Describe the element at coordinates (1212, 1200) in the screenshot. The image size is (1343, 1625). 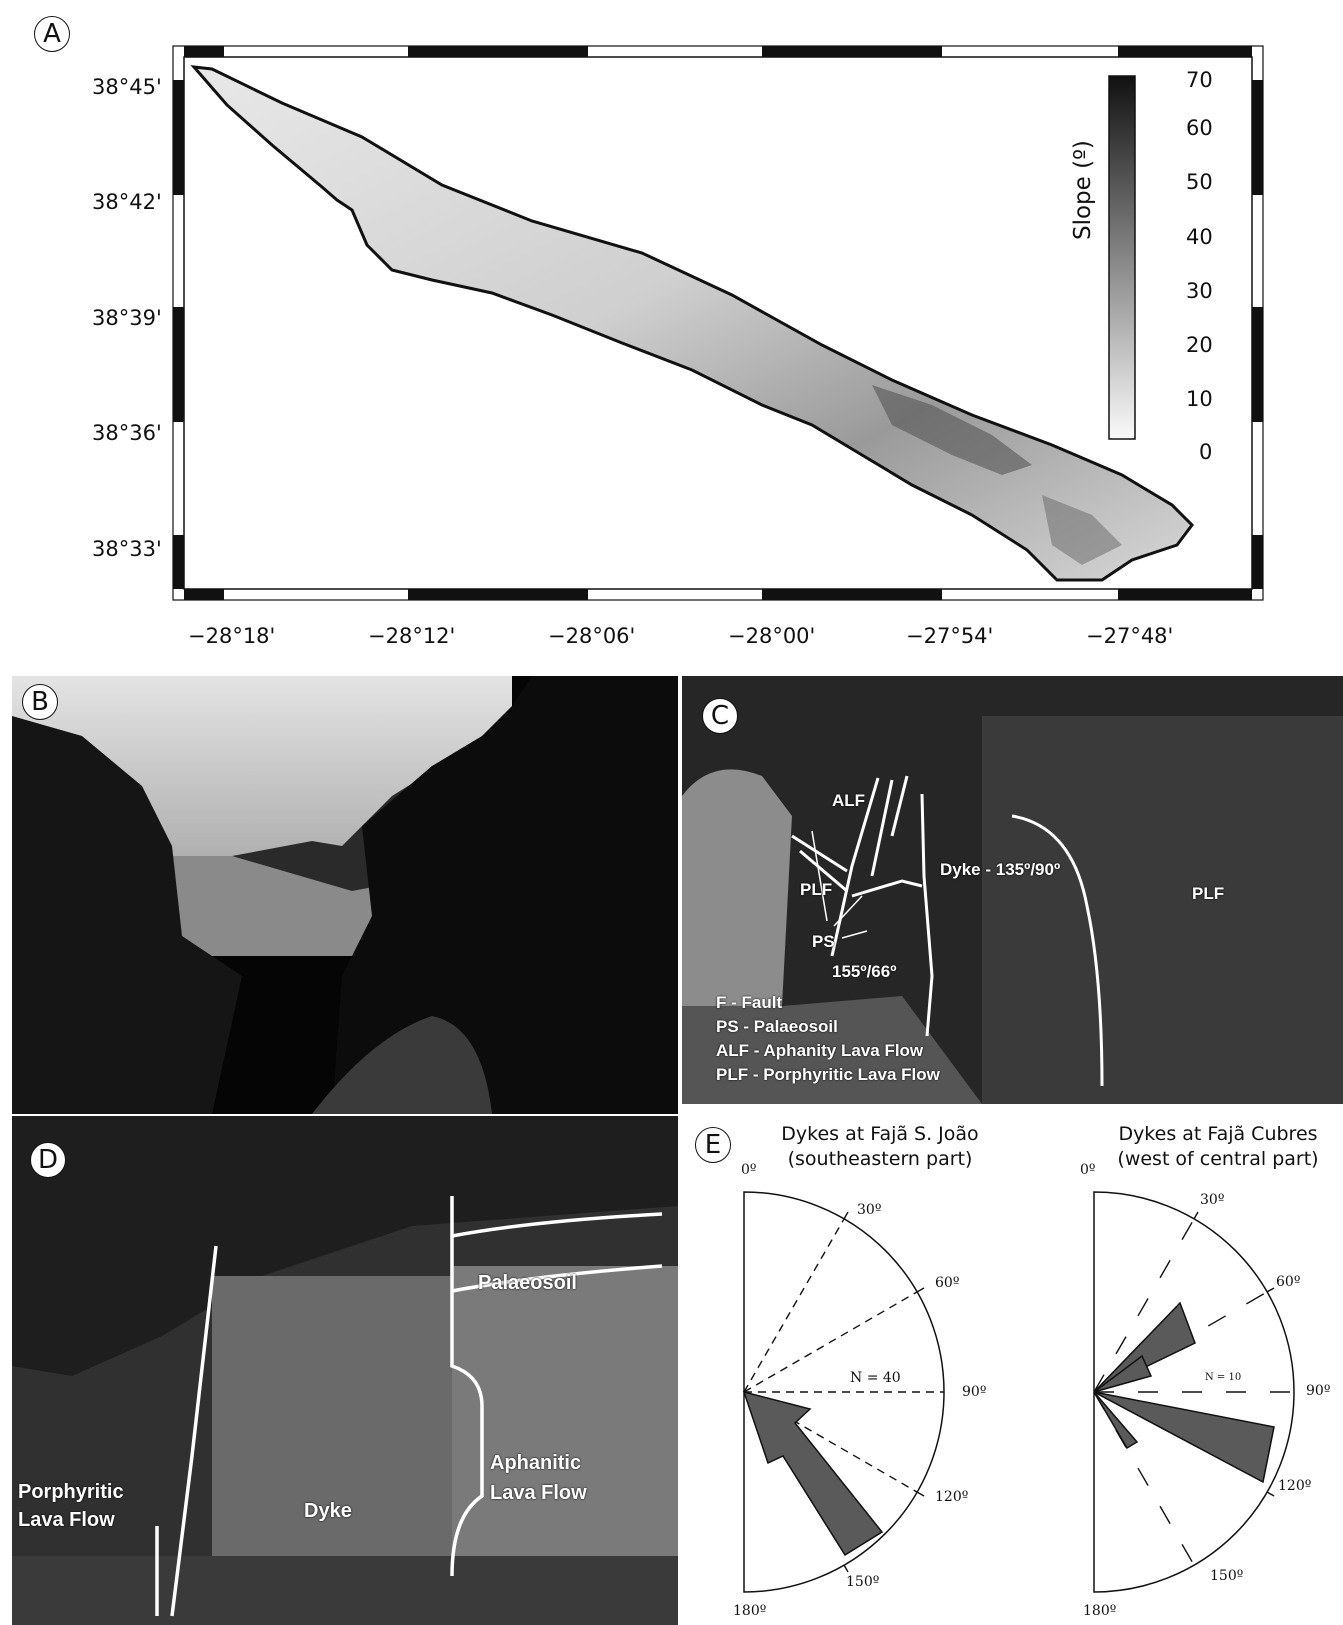
I see `rose-right-degree: 30º` at that location.